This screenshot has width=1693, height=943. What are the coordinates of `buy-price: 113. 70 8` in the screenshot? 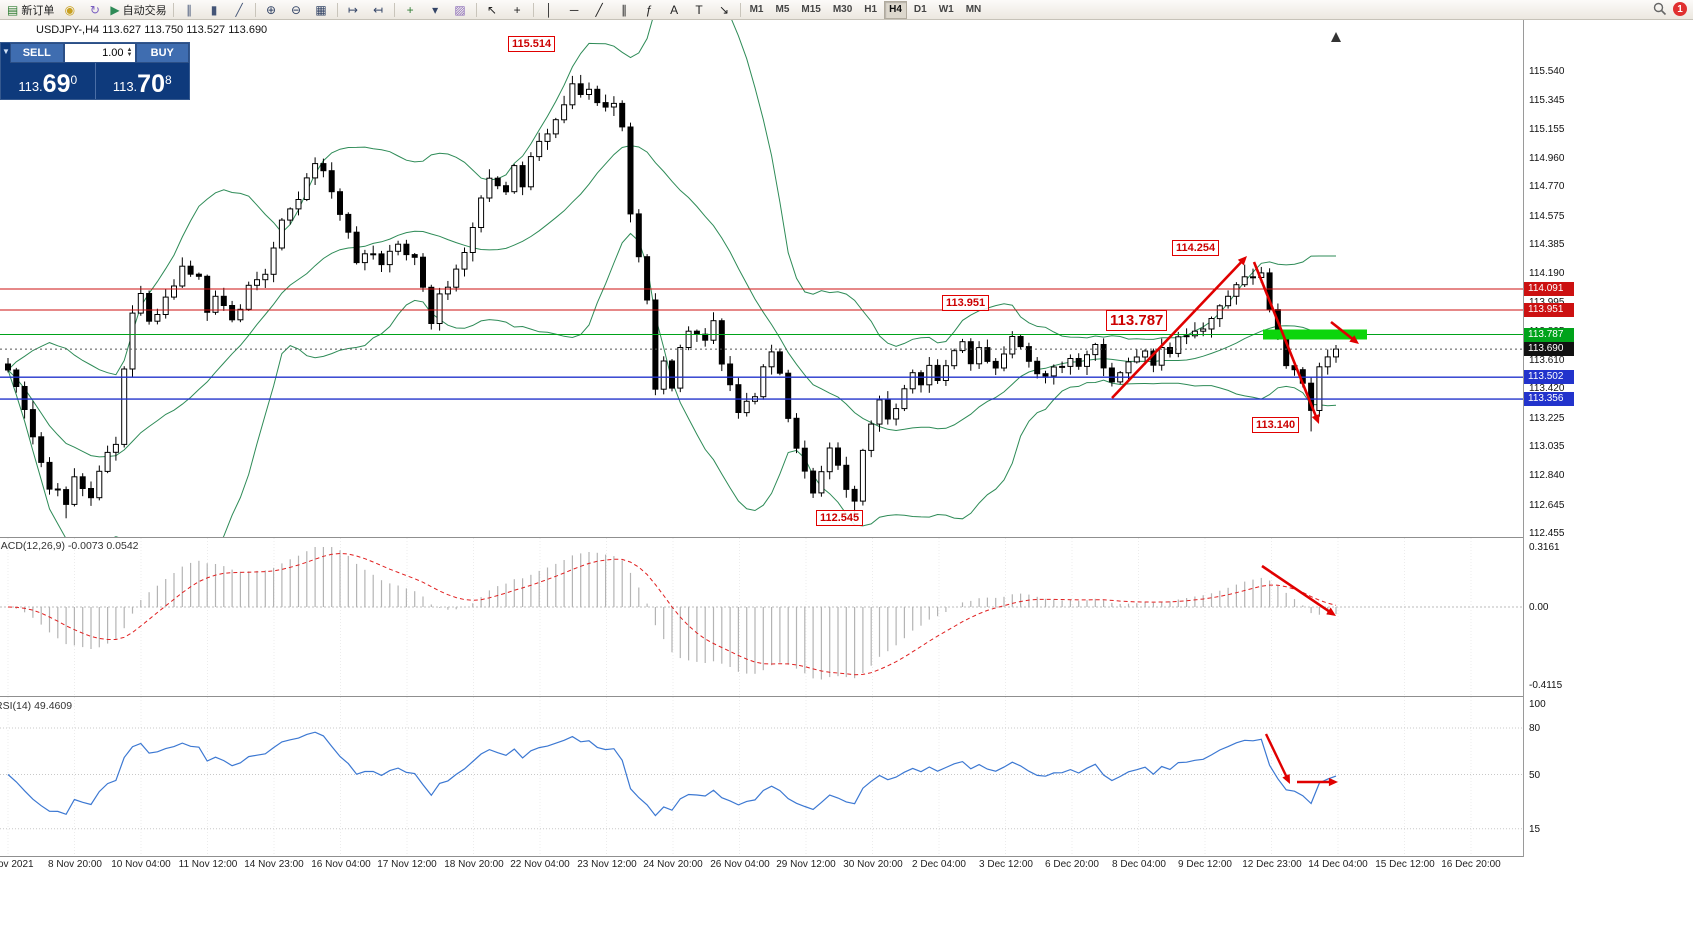 It's located at (143, 81).